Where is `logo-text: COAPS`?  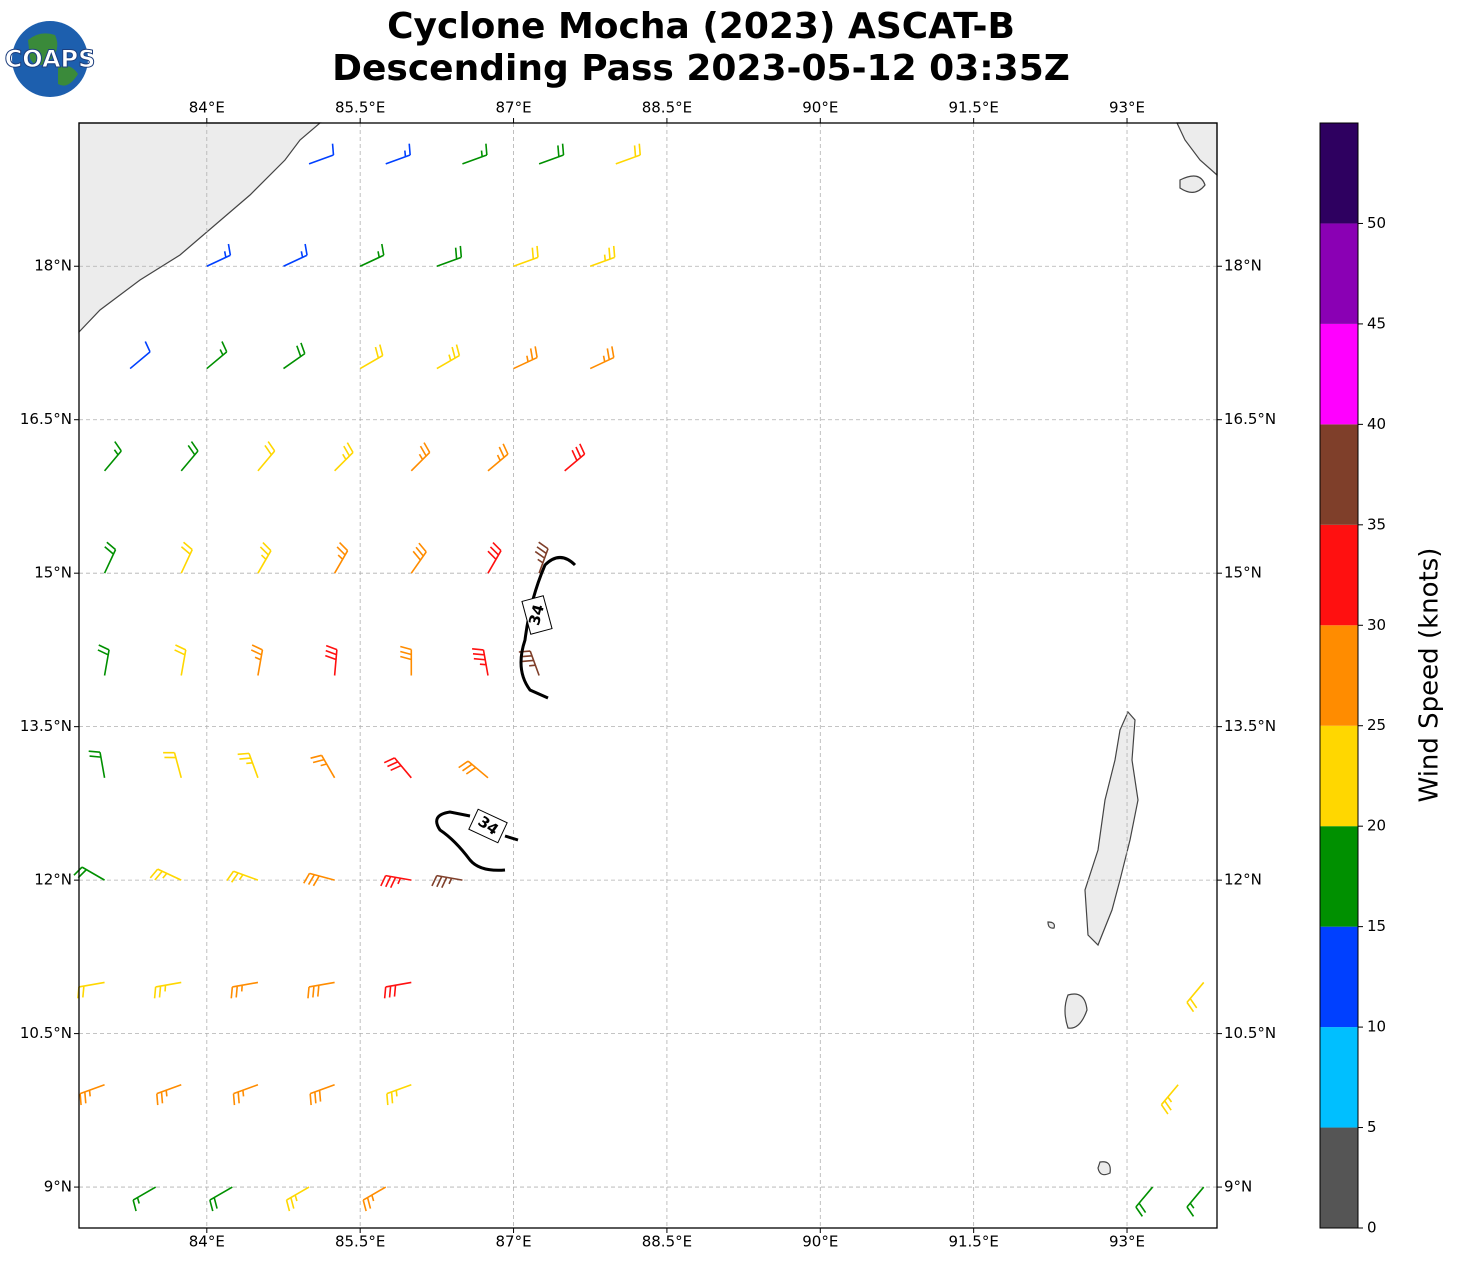
logo-text: COAPS is located at coordinates (50, 59).